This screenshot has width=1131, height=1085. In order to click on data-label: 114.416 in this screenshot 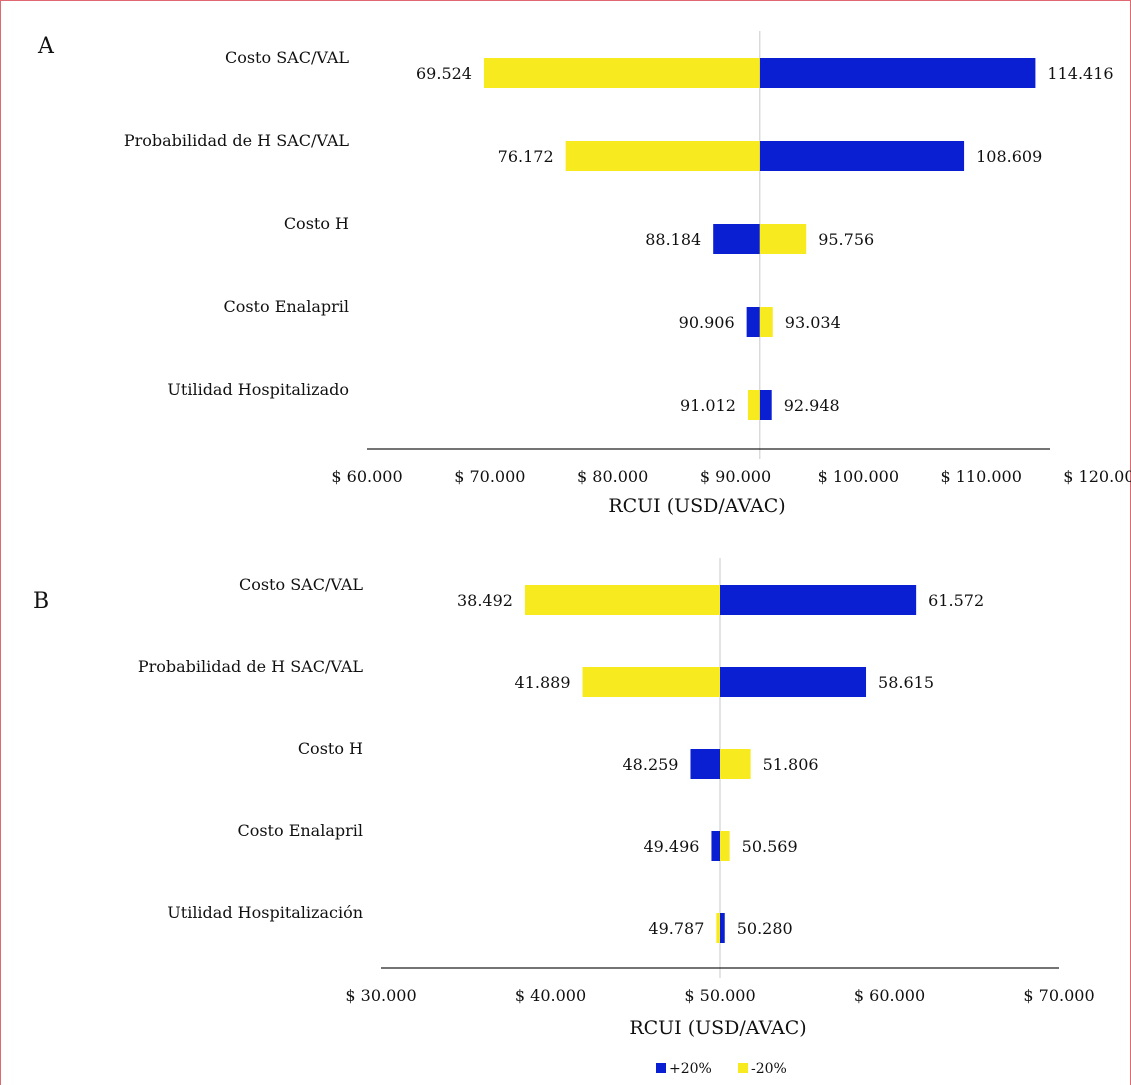, I will do `click(1080, 73)`.